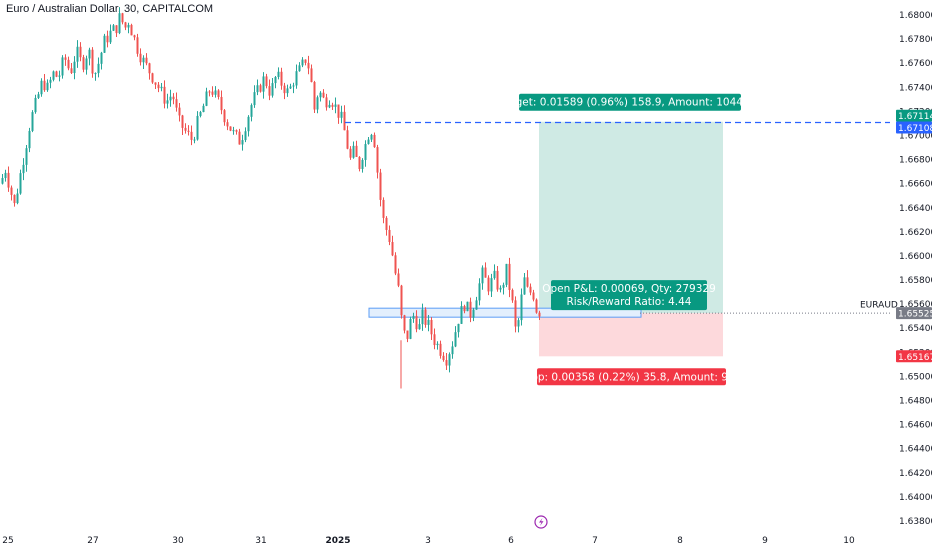 This screenshot has width=932, height=550. Describe the element at coordinates (915, 498) in the screenshot. I see `price-tick-label: 1.64000` at that location.